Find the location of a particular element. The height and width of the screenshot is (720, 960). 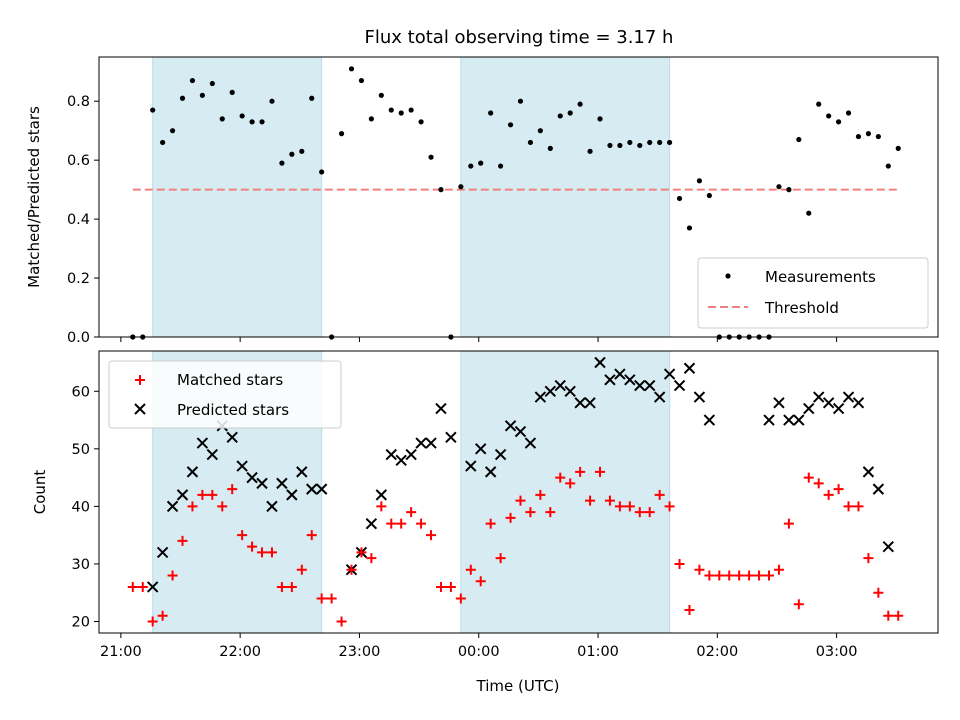

x-axis-label: Time (UTC) is located at coordinates (518, 686).